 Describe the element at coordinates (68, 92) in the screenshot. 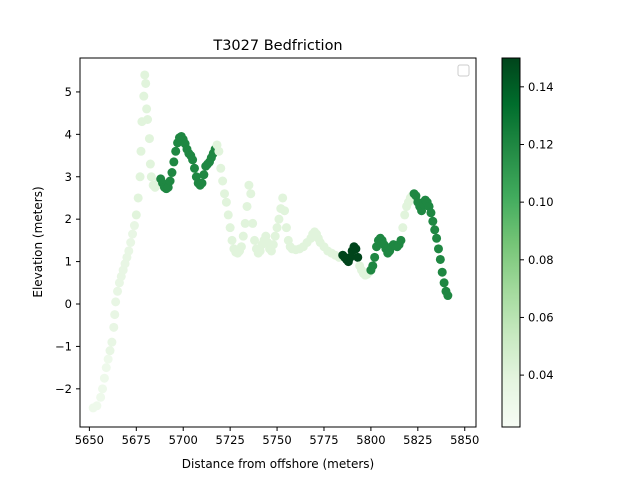

I see `y-tick-label: 5` at that location.